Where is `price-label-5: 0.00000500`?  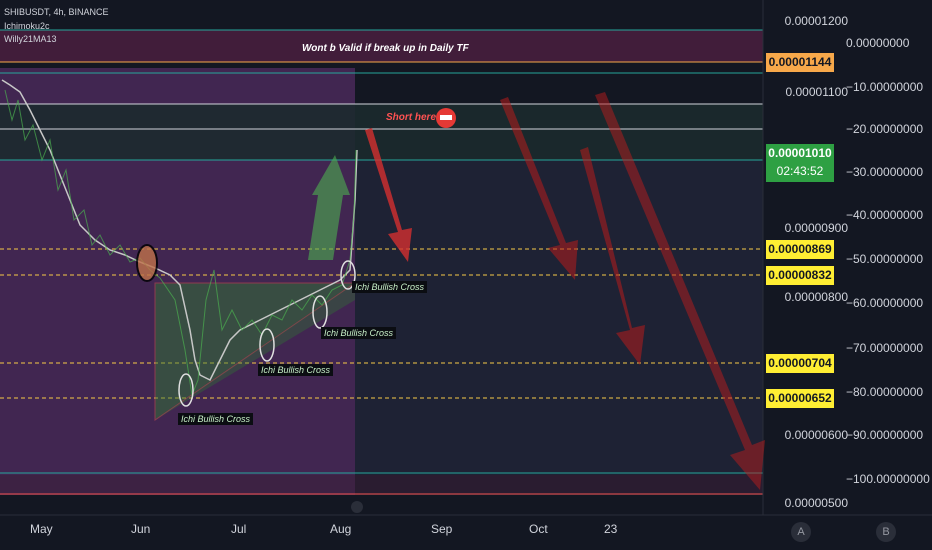 price-label-5: 0.00000500 is located at coordinates (816, 503).